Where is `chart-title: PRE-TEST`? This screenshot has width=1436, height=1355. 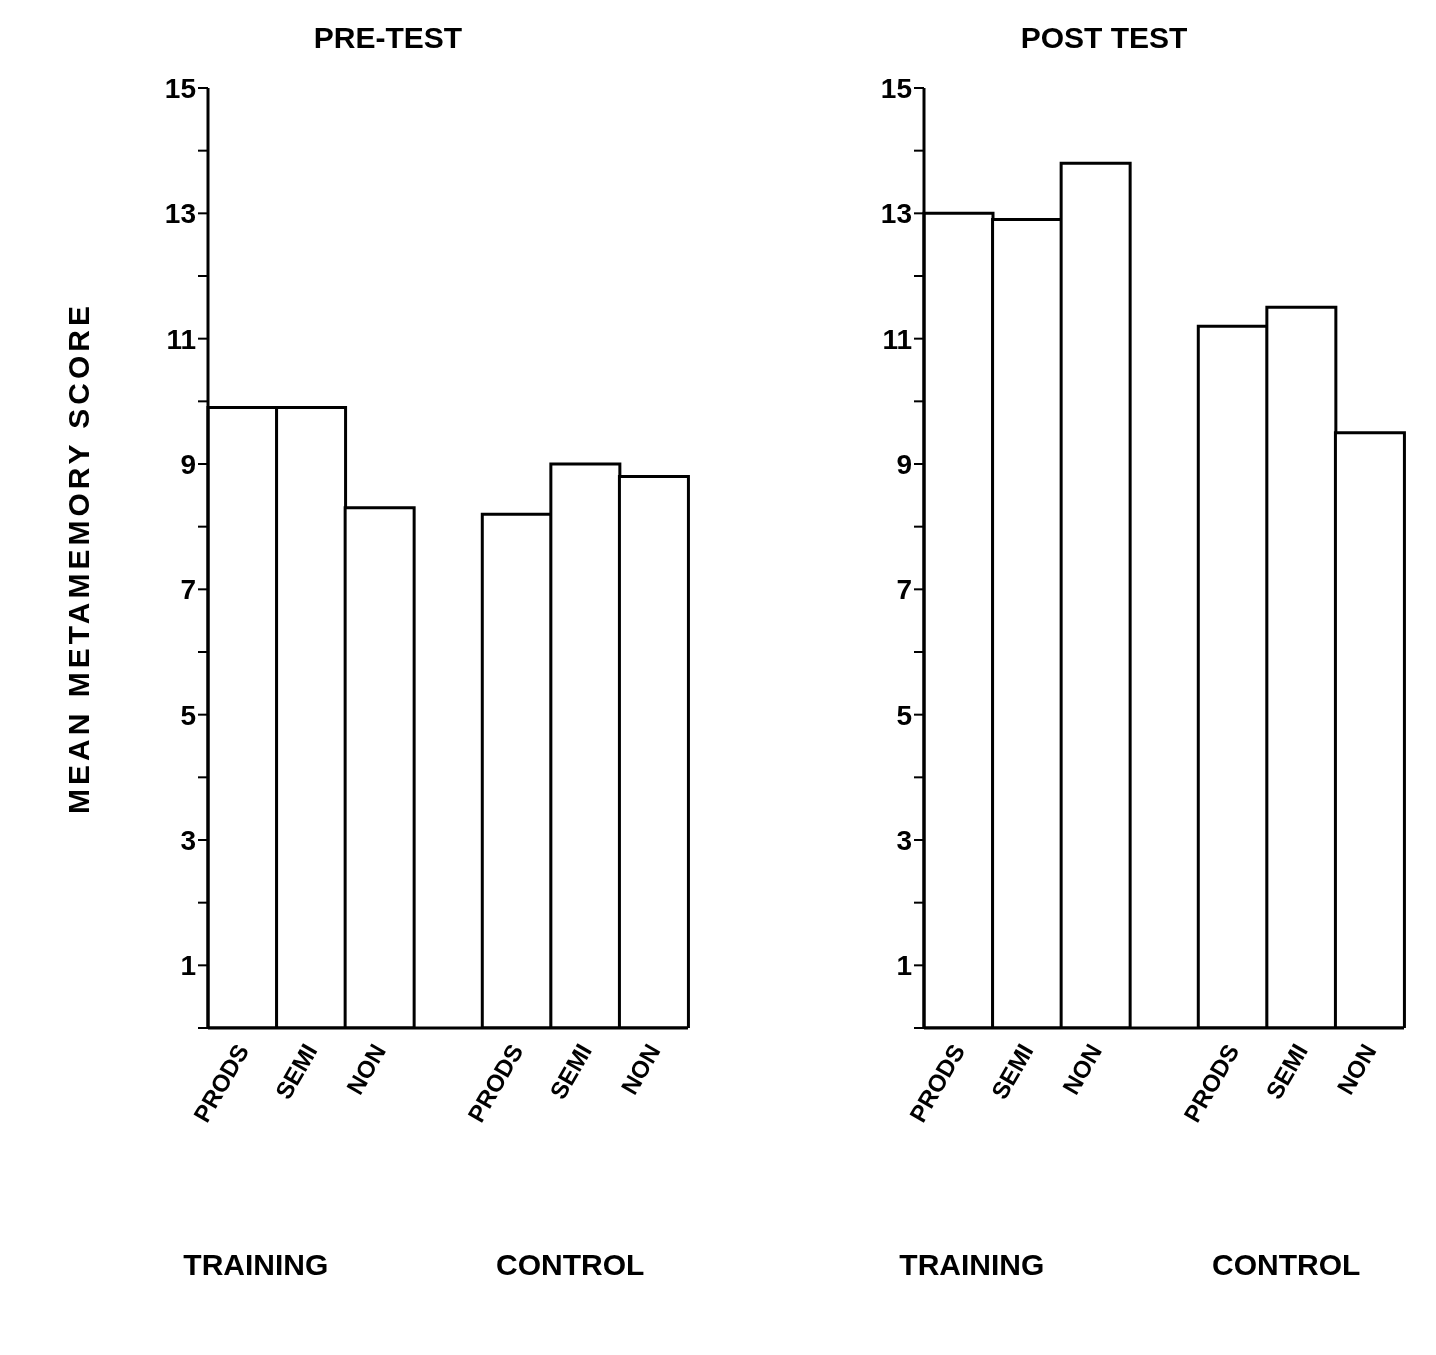 chart-title: PRE-TEST is located at coordinates (388, 38).